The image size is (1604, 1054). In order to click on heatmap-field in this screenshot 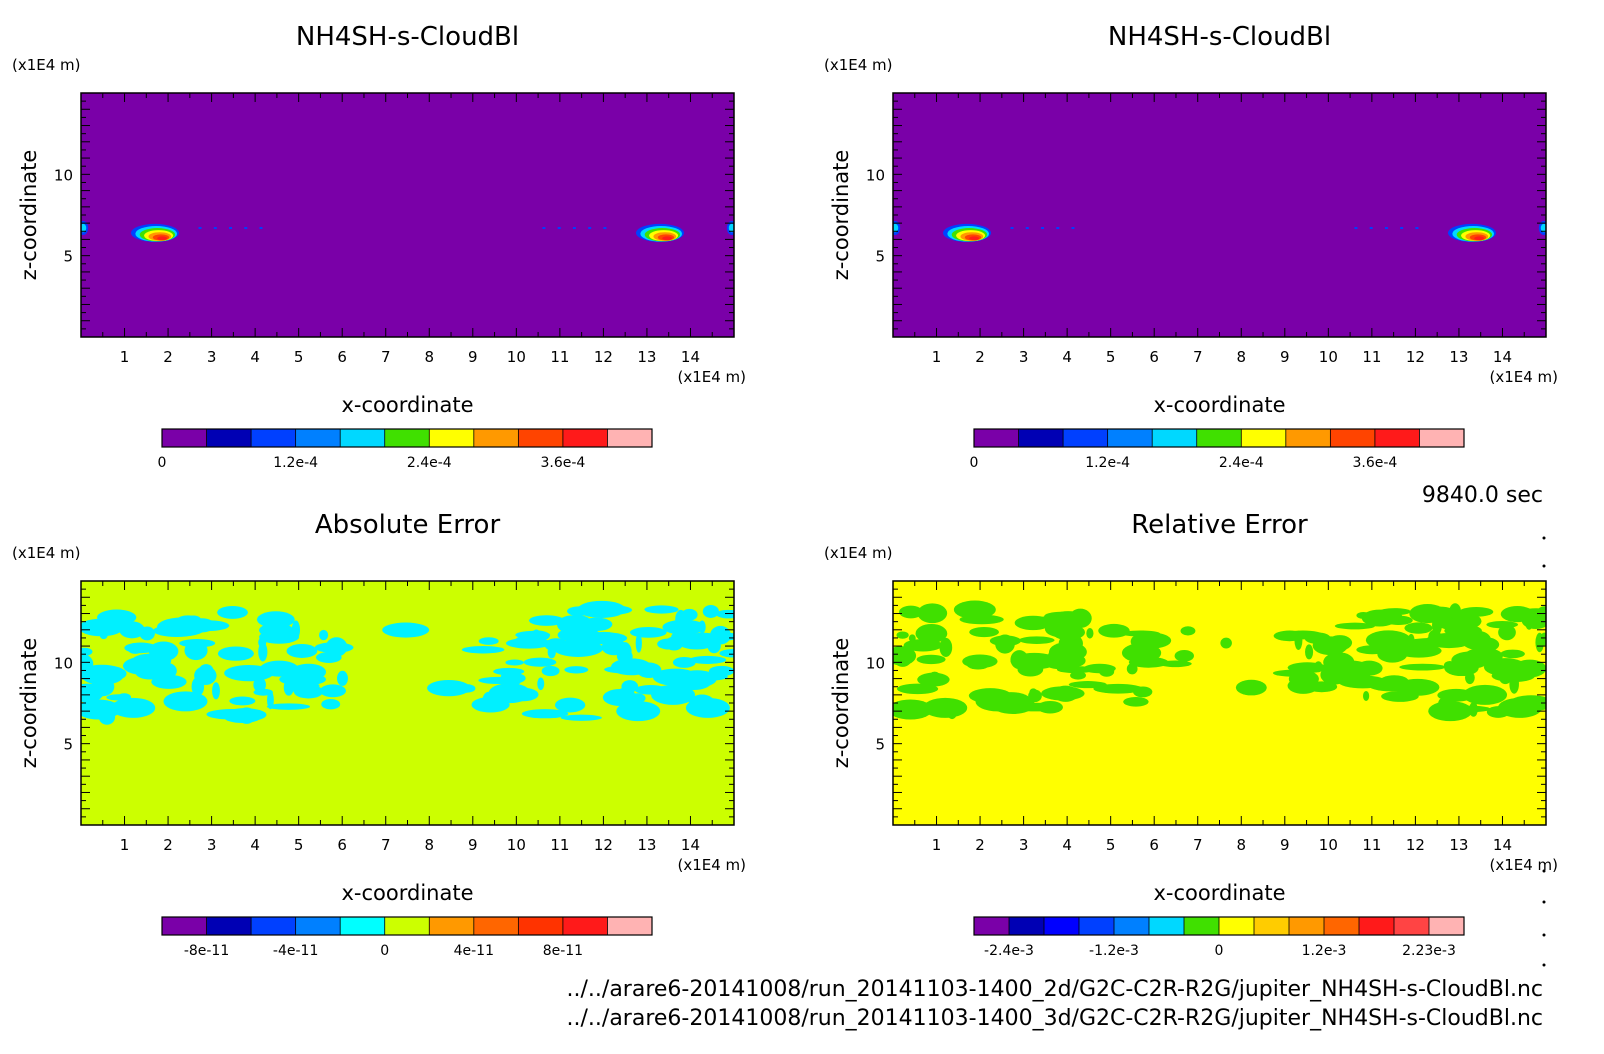, I will do `click(407, 662)`.